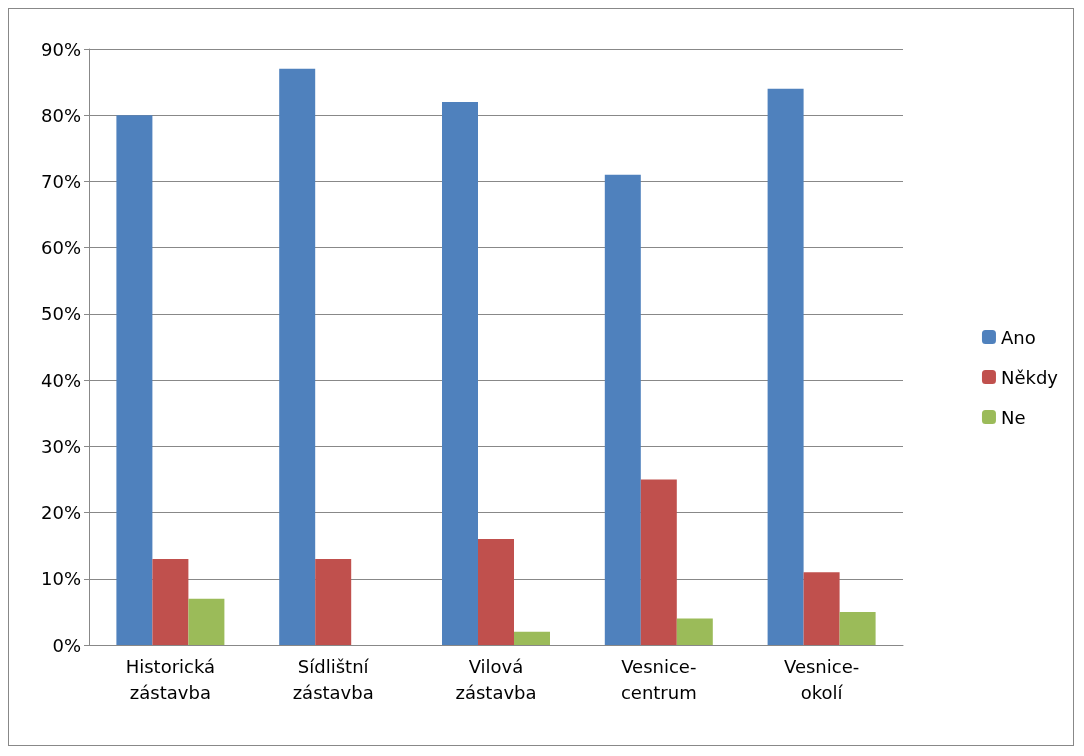  What do you see at coordinates (1018, 337) in the screenshot?
I see `legend-label: Ano` at bounding box center [1018, 337].